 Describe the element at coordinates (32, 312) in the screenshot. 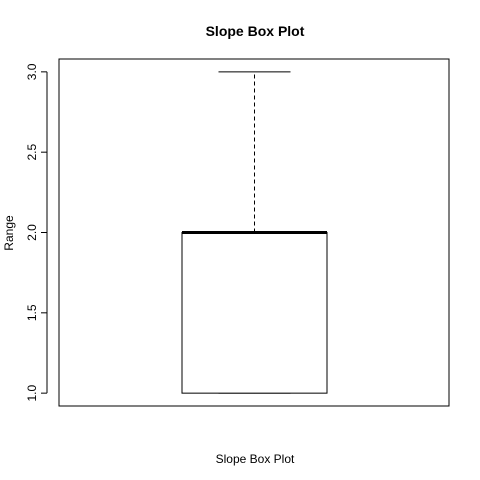

I see `y-tick-label: 1.5` at that location.